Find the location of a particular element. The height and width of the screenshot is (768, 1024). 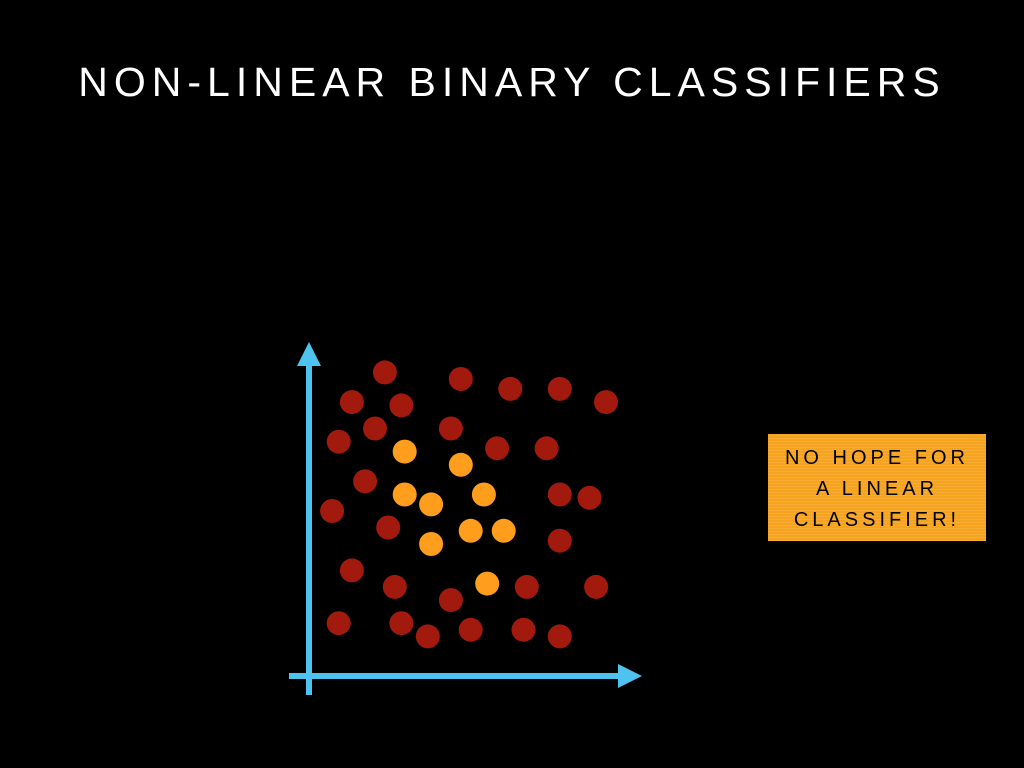

y-axis-arrowhead is located at coordinates (309, 354).